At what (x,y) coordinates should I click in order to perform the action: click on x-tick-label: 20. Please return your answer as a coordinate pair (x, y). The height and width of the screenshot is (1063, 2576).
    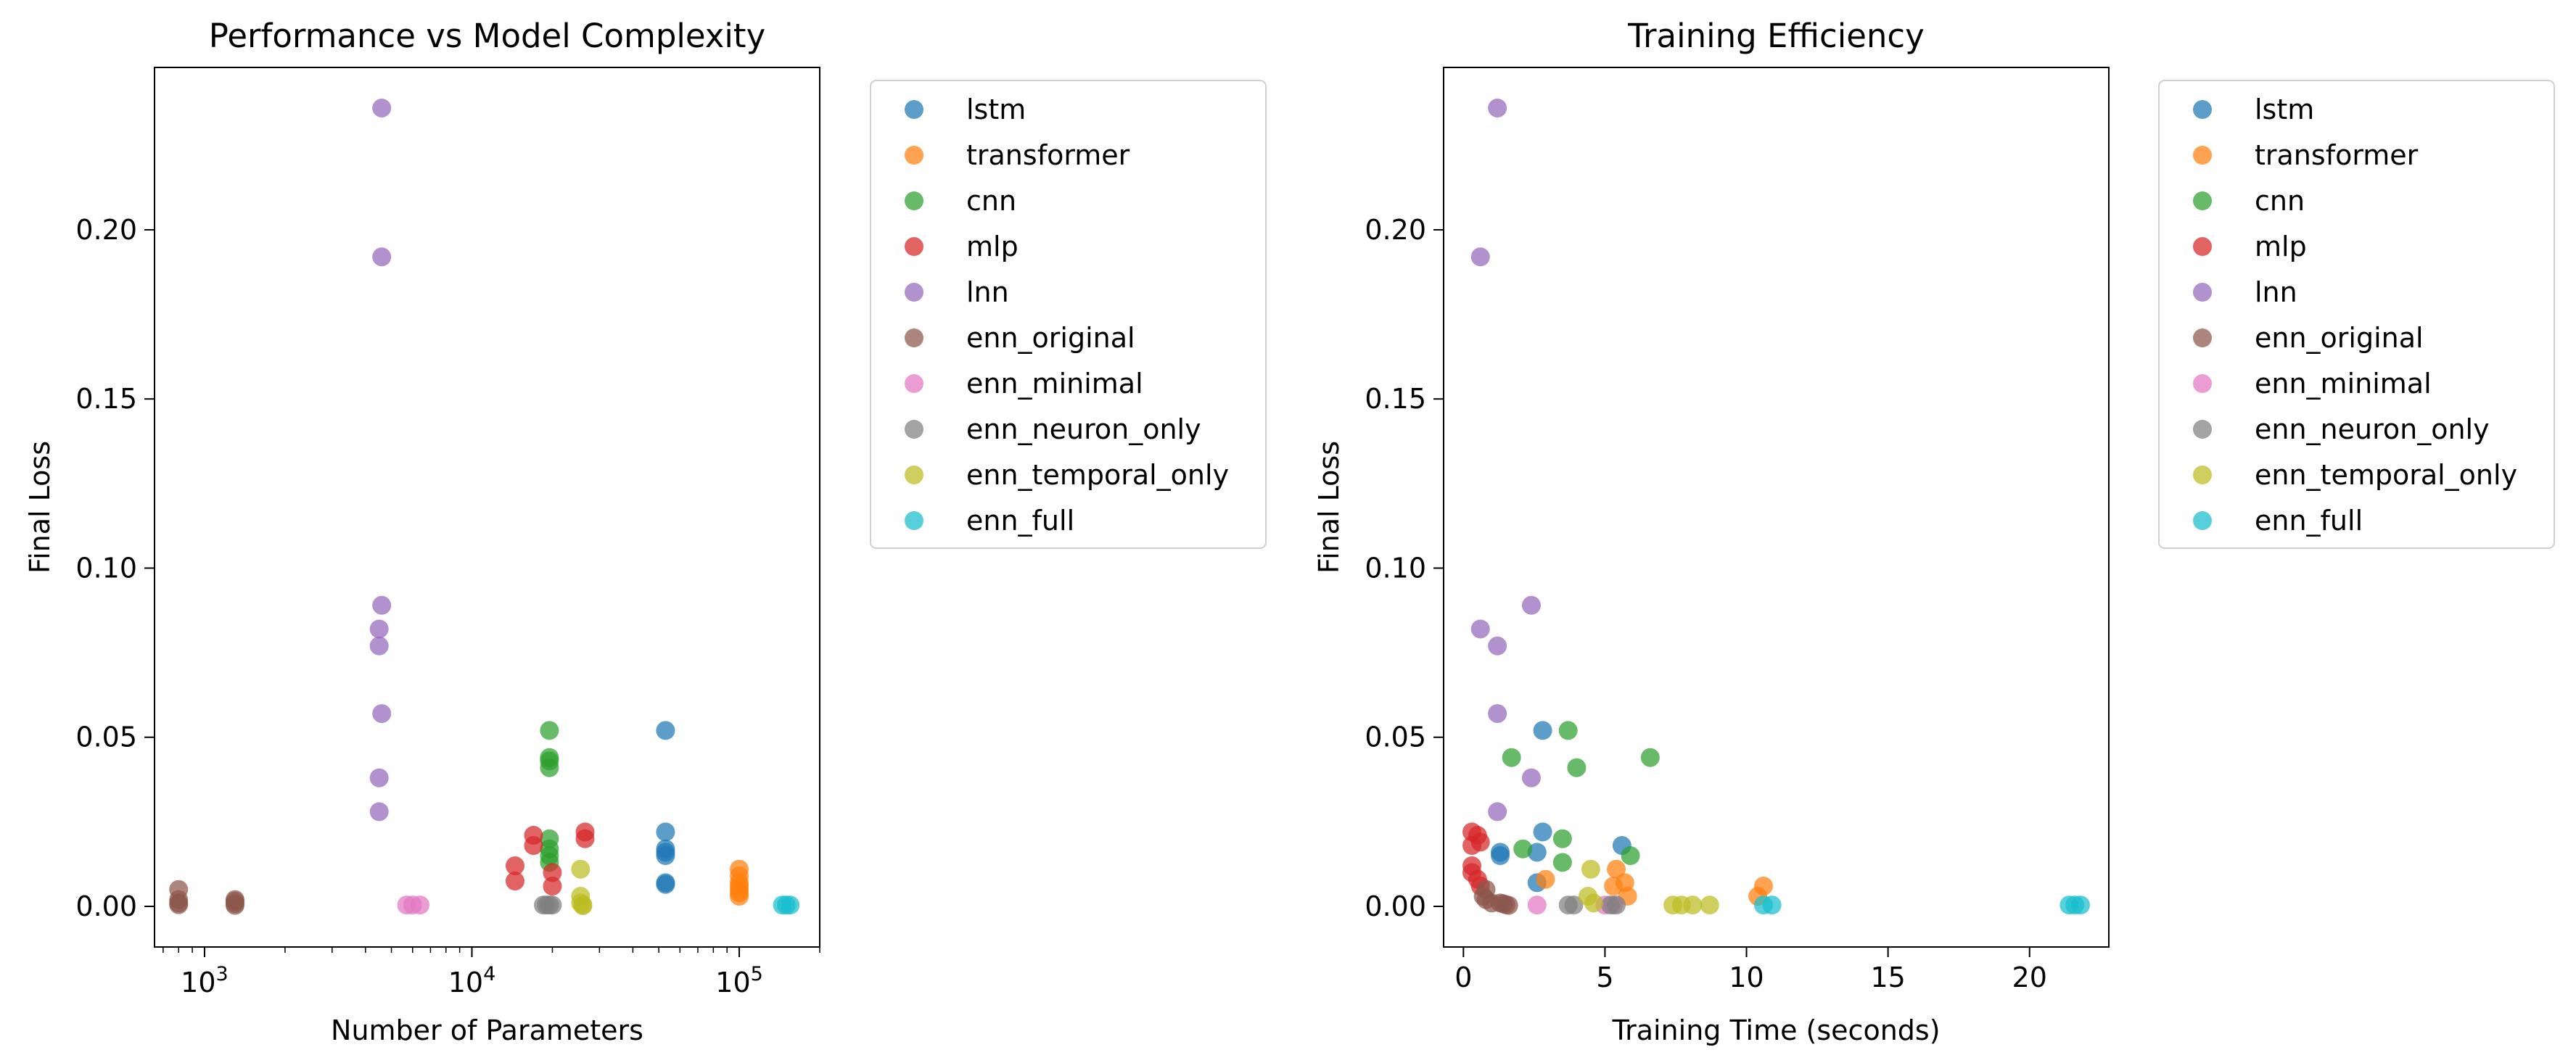
    Looking at the image, I should click on (2029, 977).